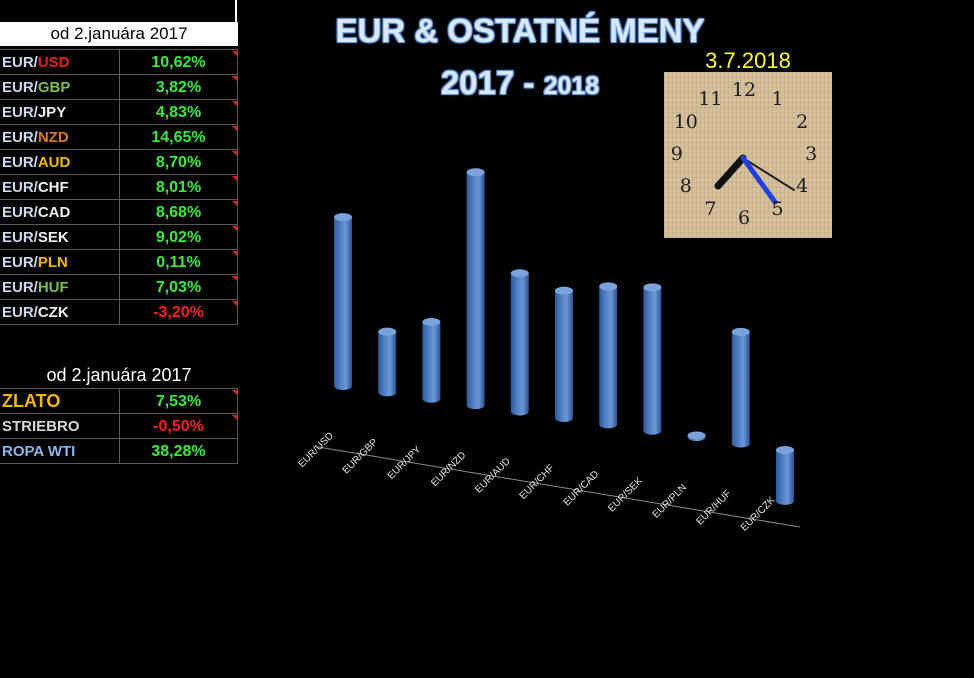  I want to click on fx-row: EUR/SEK 9,02%, so click(119, 237).